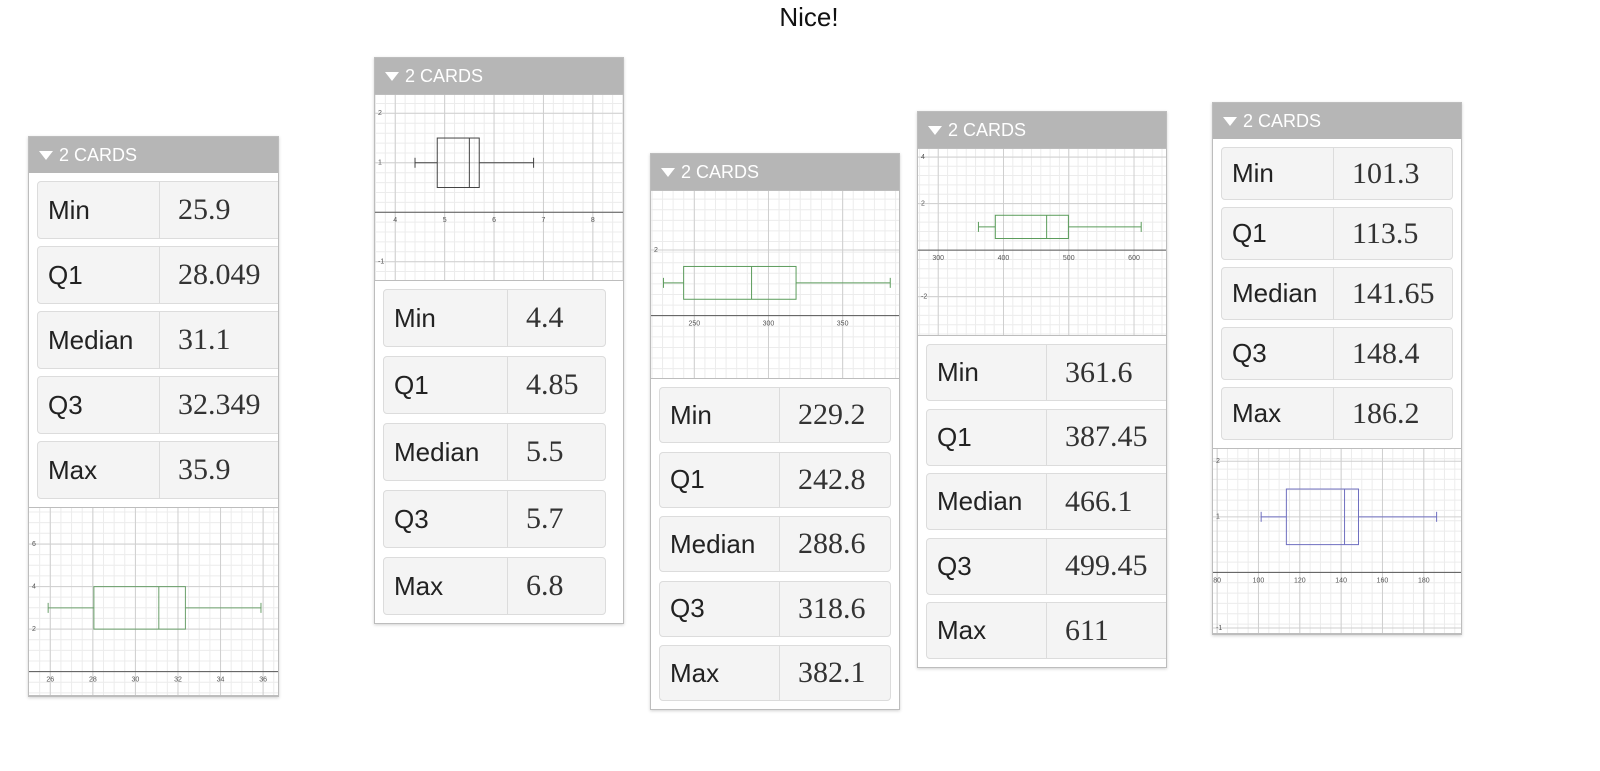 Image resolution: width=1600 pixels, height=771 pixels. What do you see at coordinates (832, 608) in the screenshot?
I see `stat-value: 318.6` at bounding box center [832, 608].